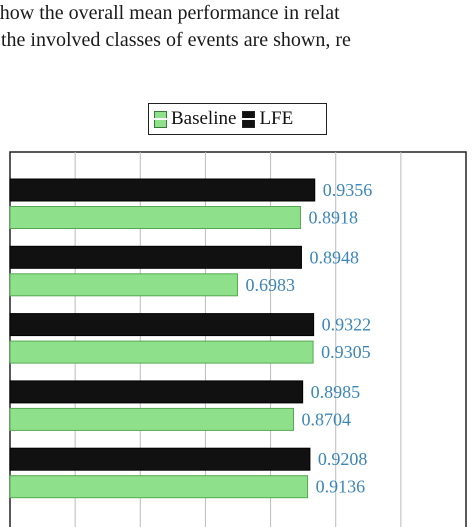 This screenshot has width=474, height=527. What do you see at coordinates (334, 257) in the screenshot?
I see `lfe-value-label-1: 0.8948` at bounding box center [334, 257].